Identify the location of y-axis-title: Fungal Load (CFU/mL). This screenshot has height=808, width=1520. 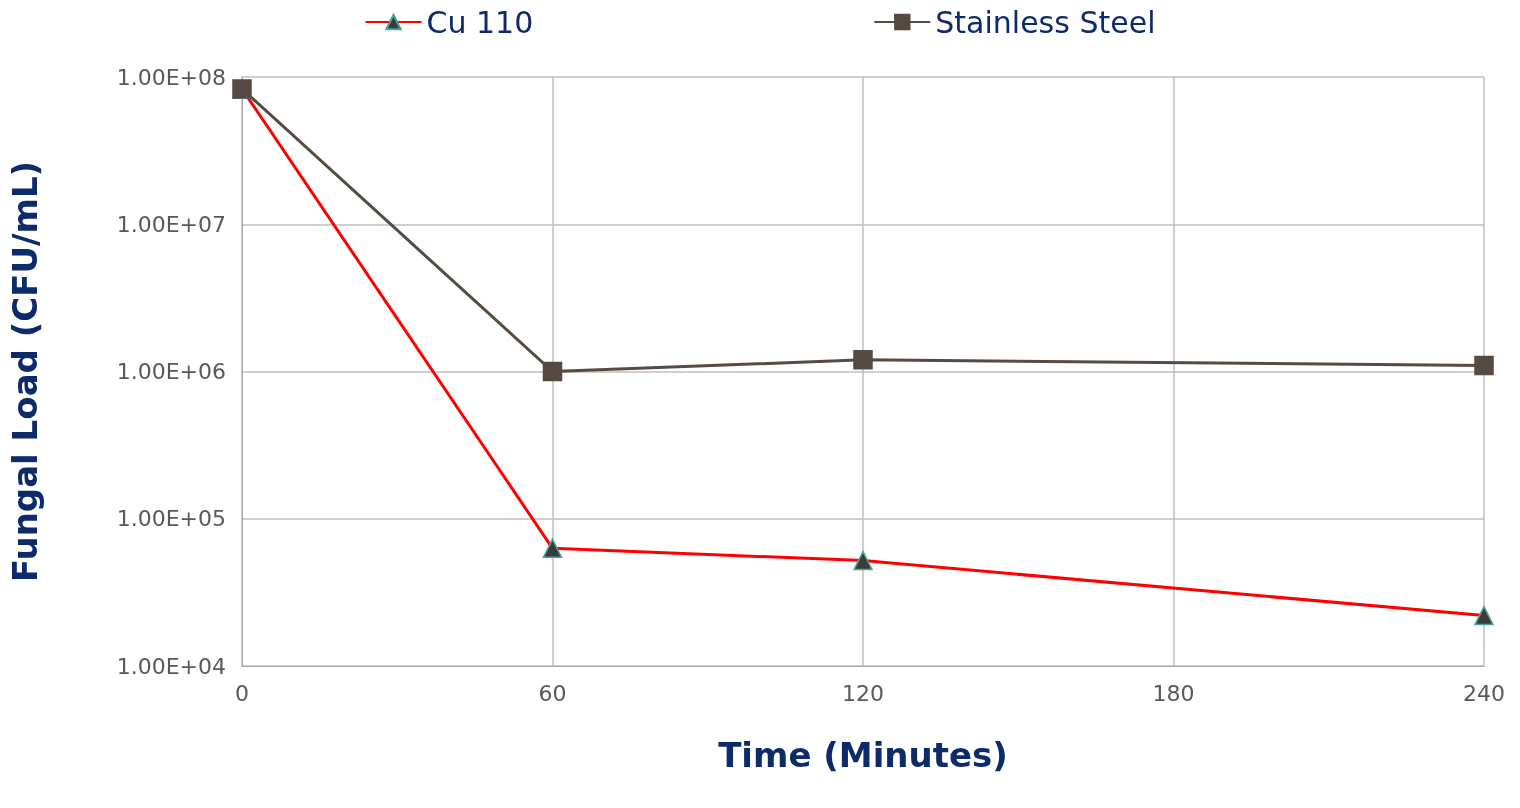
(25, 371).